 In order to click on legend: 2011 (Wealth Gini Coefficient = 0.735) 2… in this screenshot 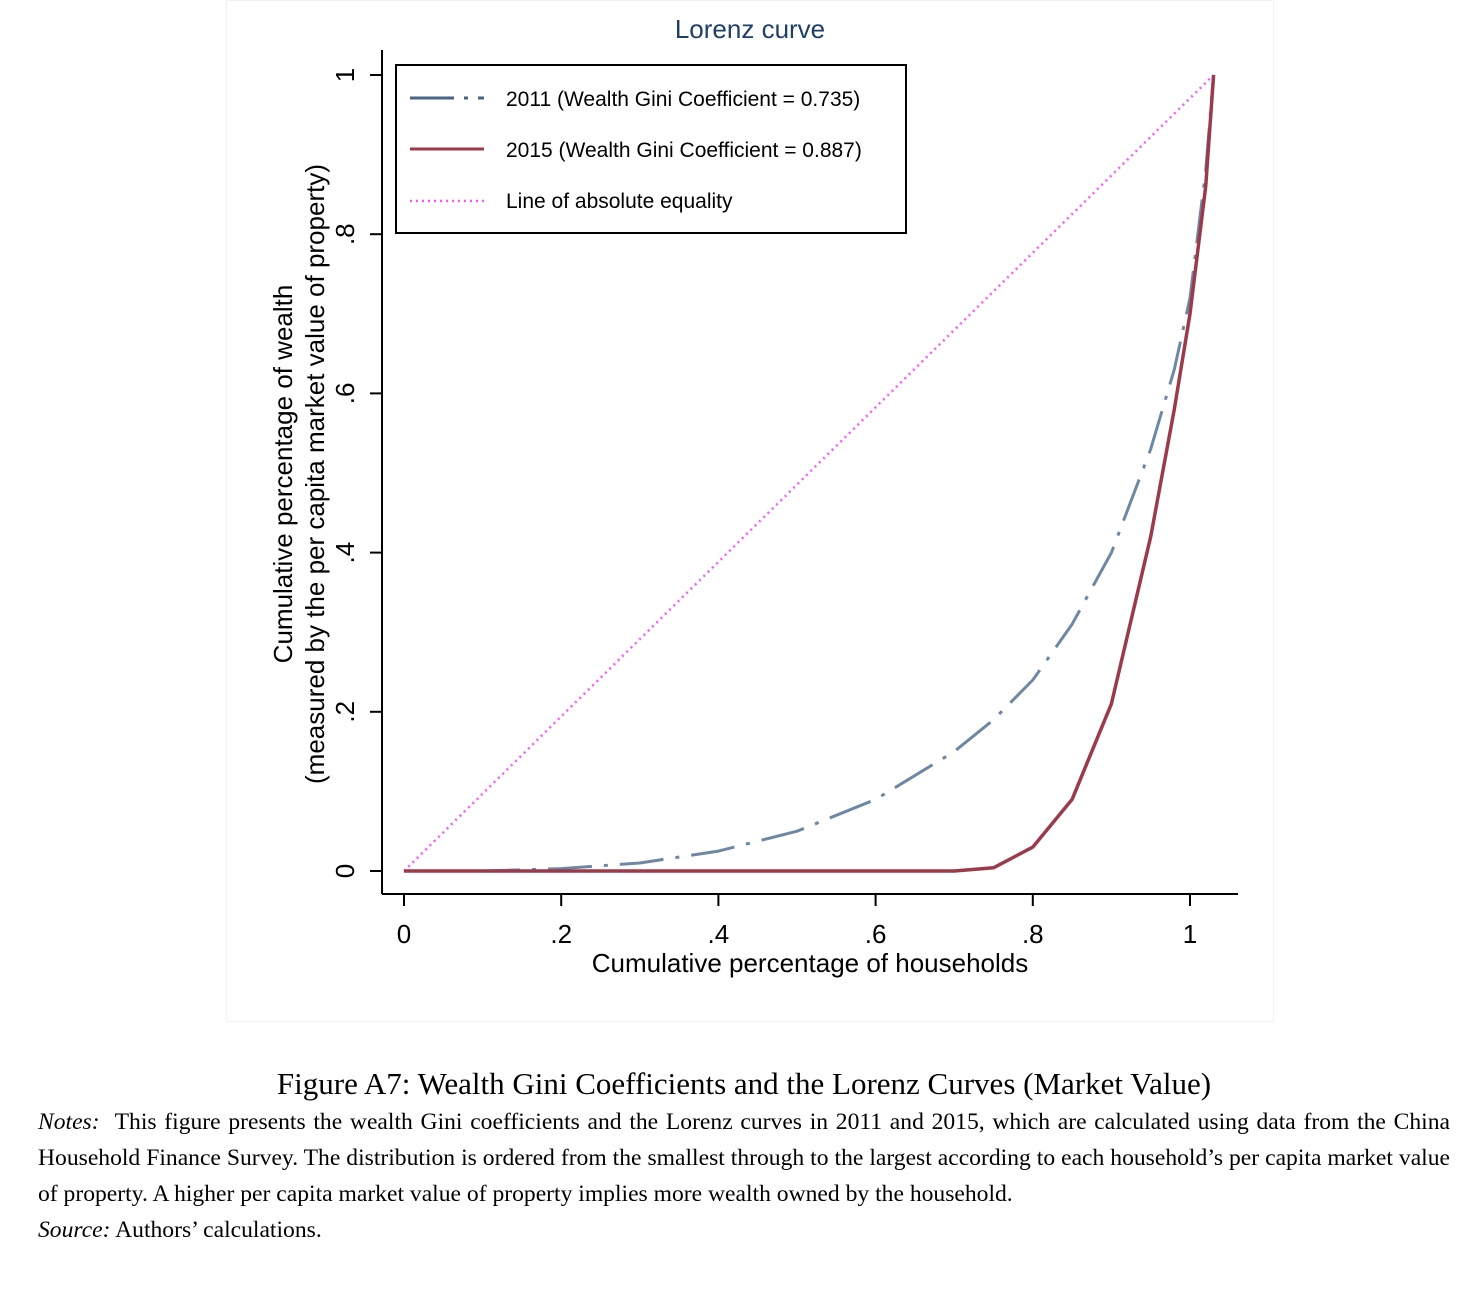, I will do `click(651, 149)`.